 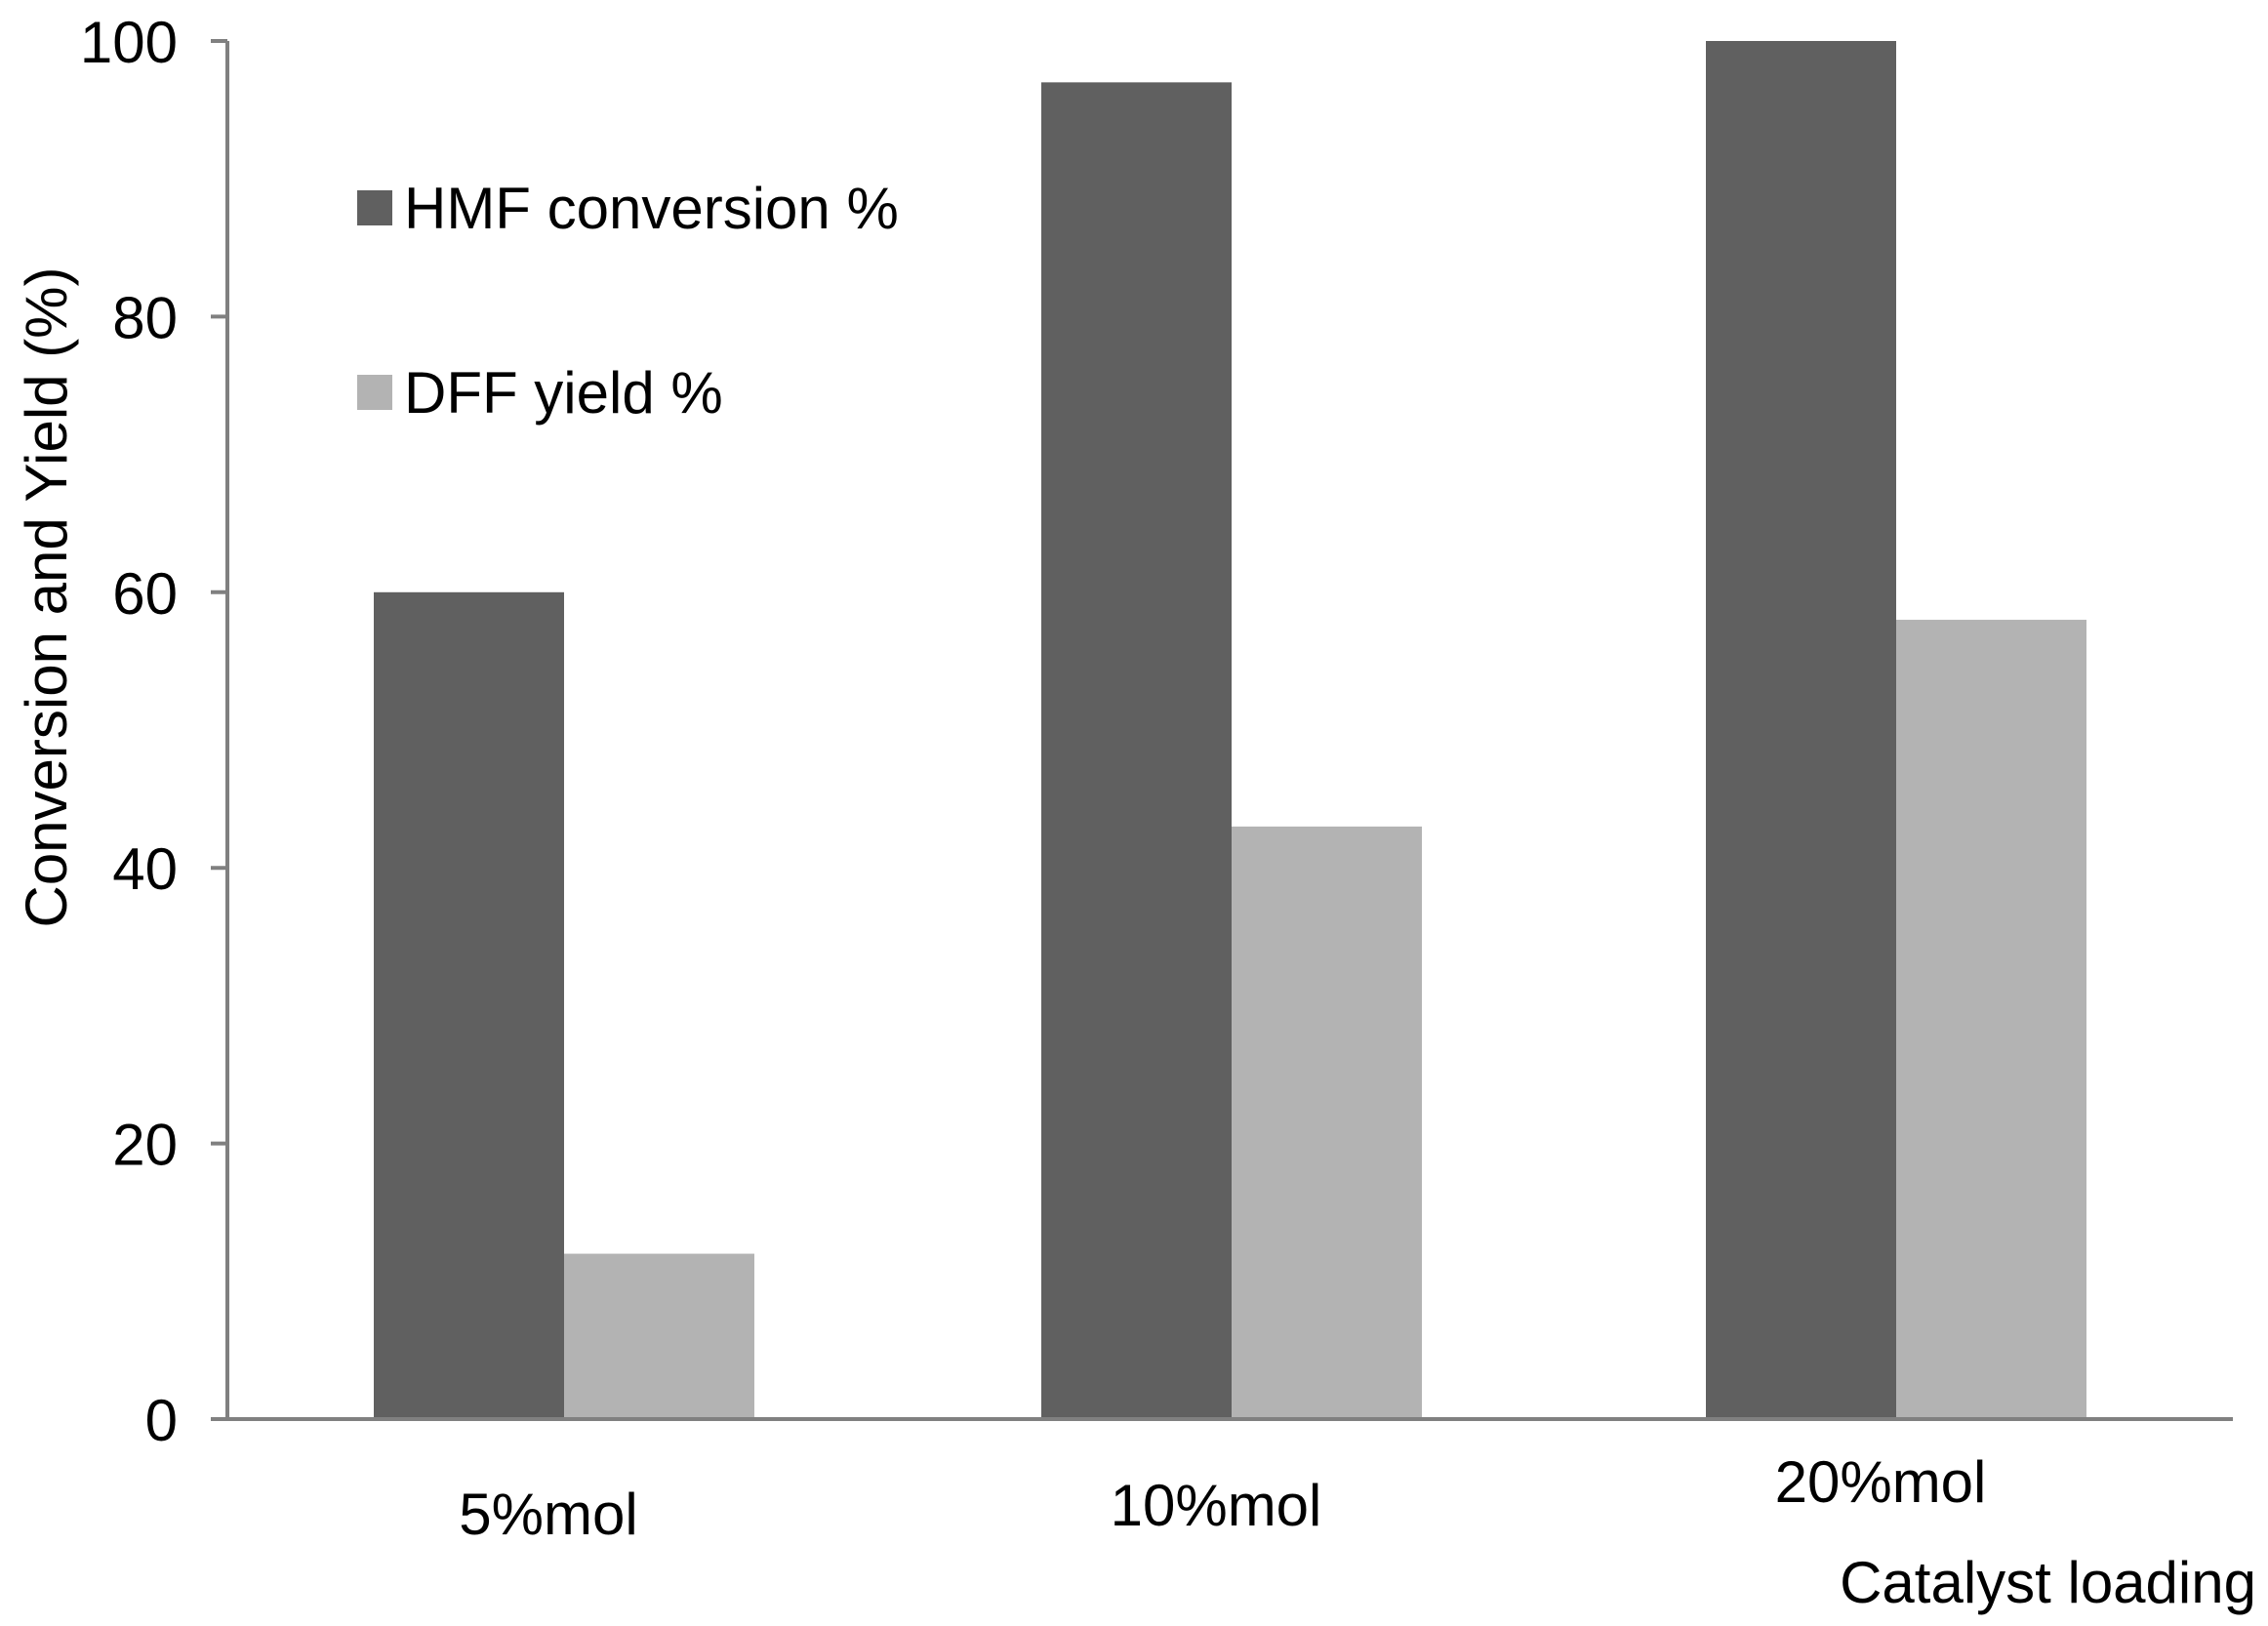 What do you see at coordinates (145, 869) in the screenshot?
I see `y-tick-label: 40` at bounding box center [145, 869].